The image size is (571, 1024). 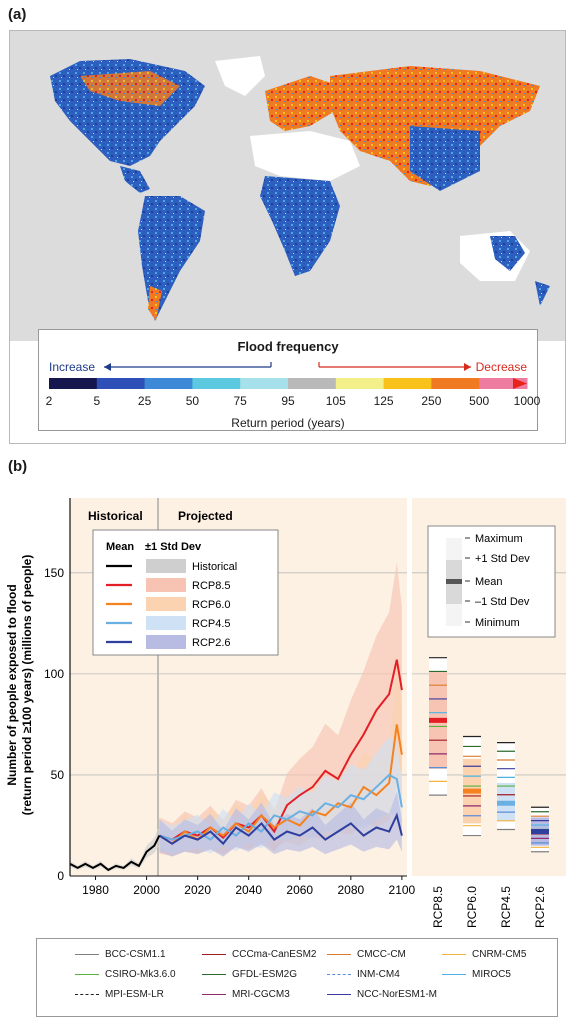 I want to click on model-legend-item: MPI-ESM-LR, so click(x=119, y=994).